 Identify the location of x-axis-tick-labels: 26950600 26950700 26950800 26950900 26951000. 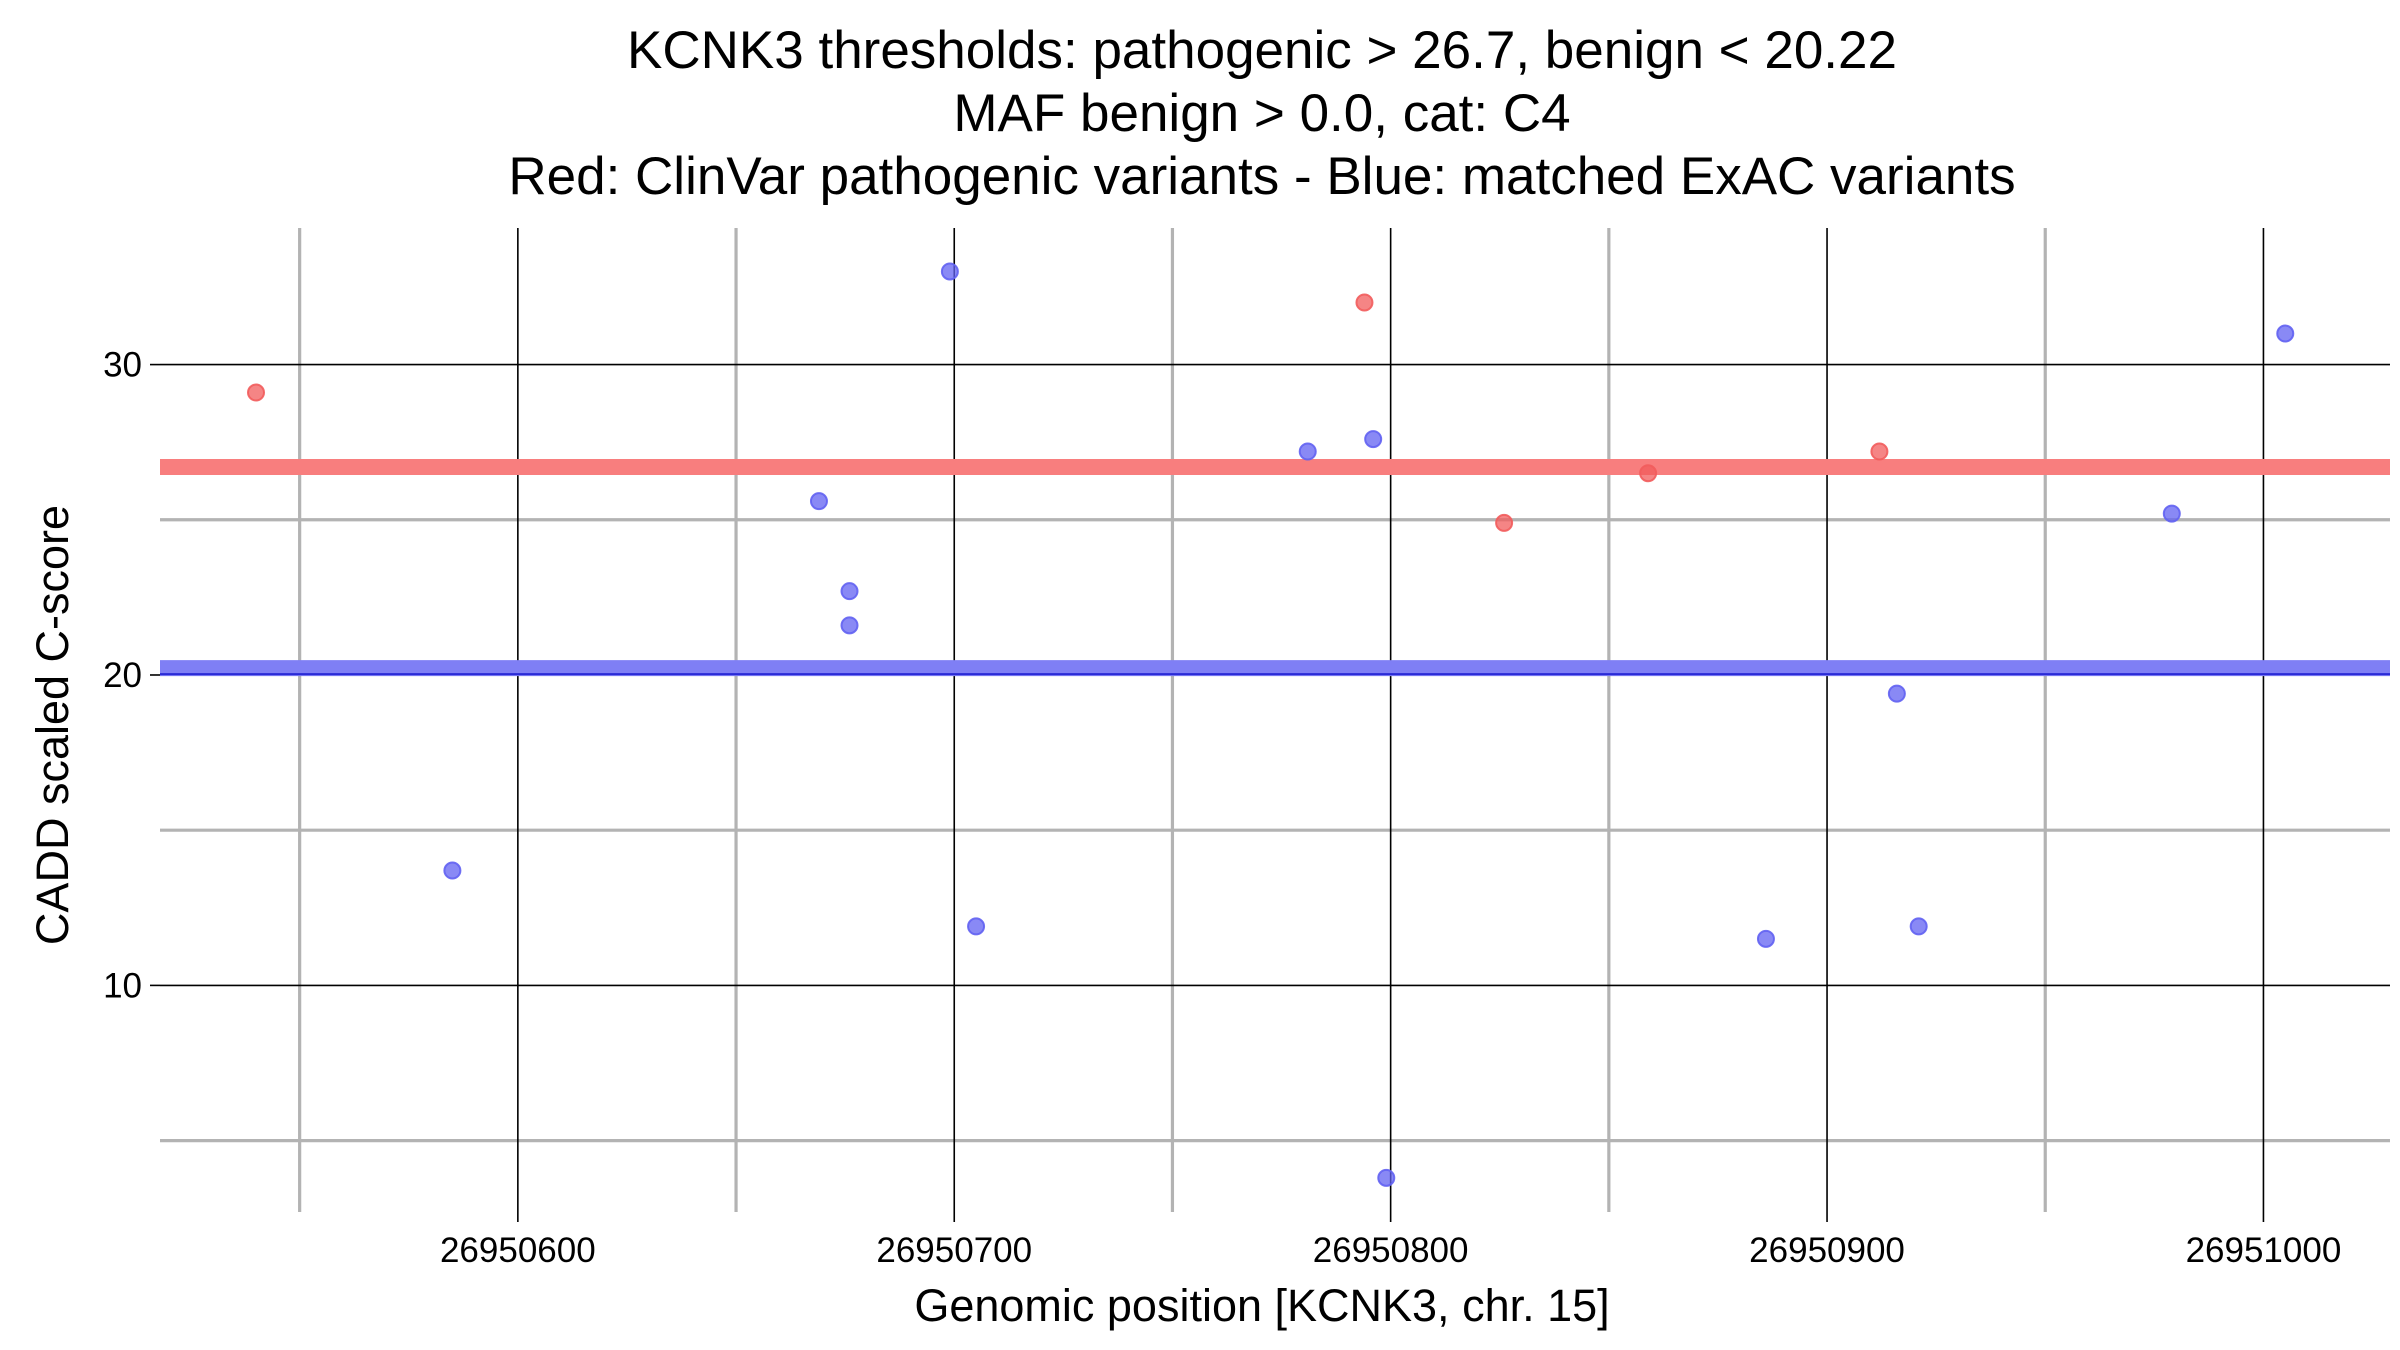
(1390, 1250).